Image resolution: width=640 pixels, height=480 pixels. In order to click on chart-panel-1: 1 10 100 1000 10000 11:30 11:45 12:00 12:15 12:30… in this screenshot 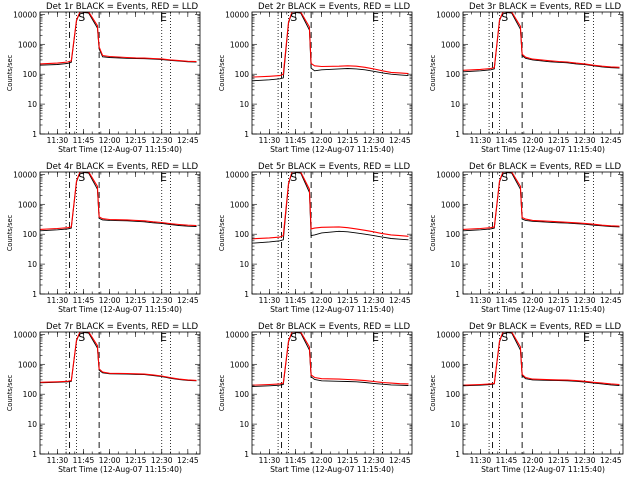, I will do `click(103, 78)`.